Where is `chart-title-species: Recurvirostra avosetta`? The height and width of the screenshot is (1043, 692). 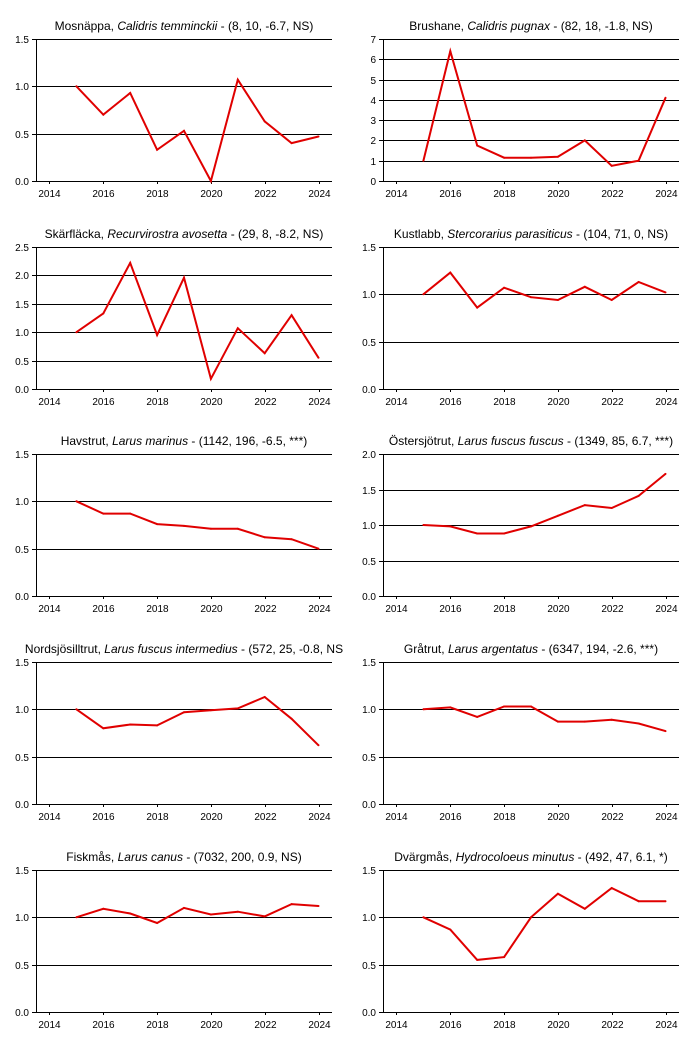
chart-title-species: Recurvirostra avosetta is located at coordinates (167, 234).